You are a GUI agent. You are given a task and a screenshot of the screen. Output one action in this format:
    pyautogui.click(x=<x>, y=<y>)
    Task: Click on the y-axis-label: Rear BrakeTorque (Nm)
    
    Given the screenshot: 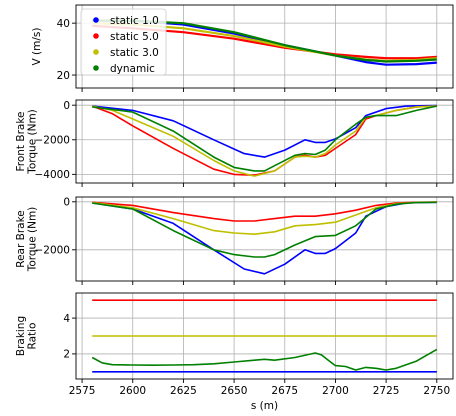 What is the action you would take?
    pyautogui.click(x=27, y=240)
    